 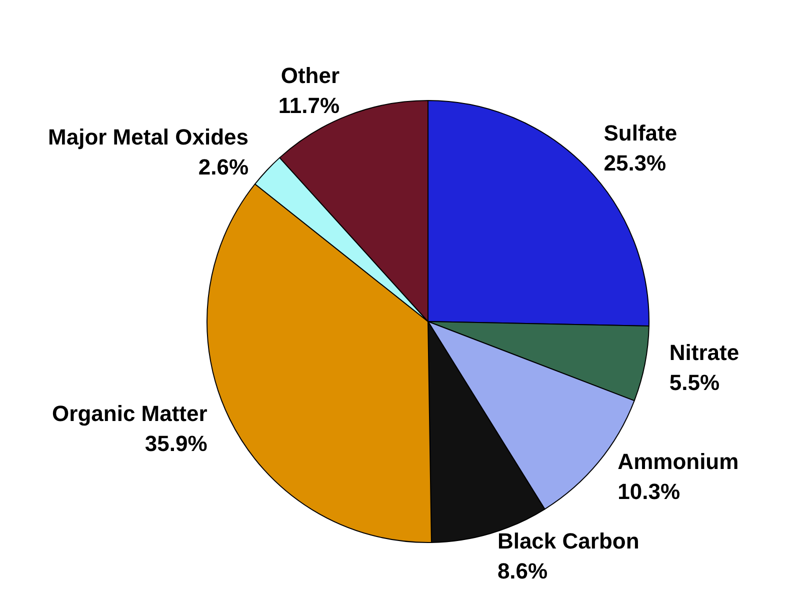 I want to click on data-label: 35.9%, so click(x=176, y=443).